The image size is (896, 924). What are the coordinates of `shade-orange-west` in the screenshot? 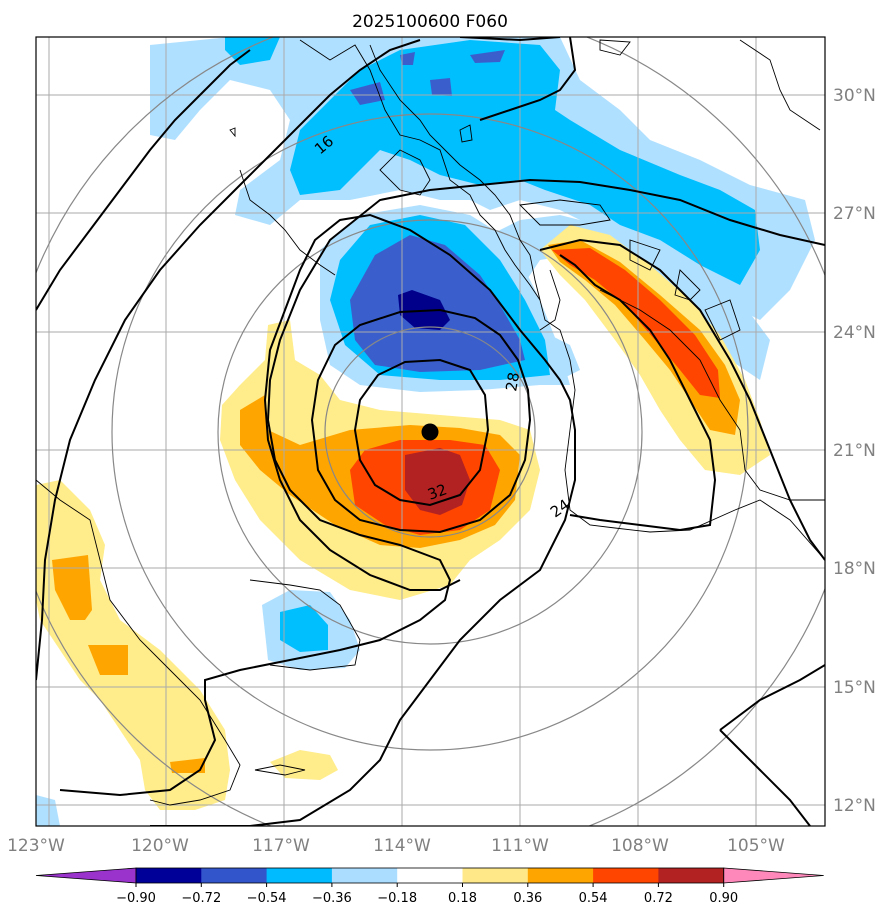 It's located at (72, 587).